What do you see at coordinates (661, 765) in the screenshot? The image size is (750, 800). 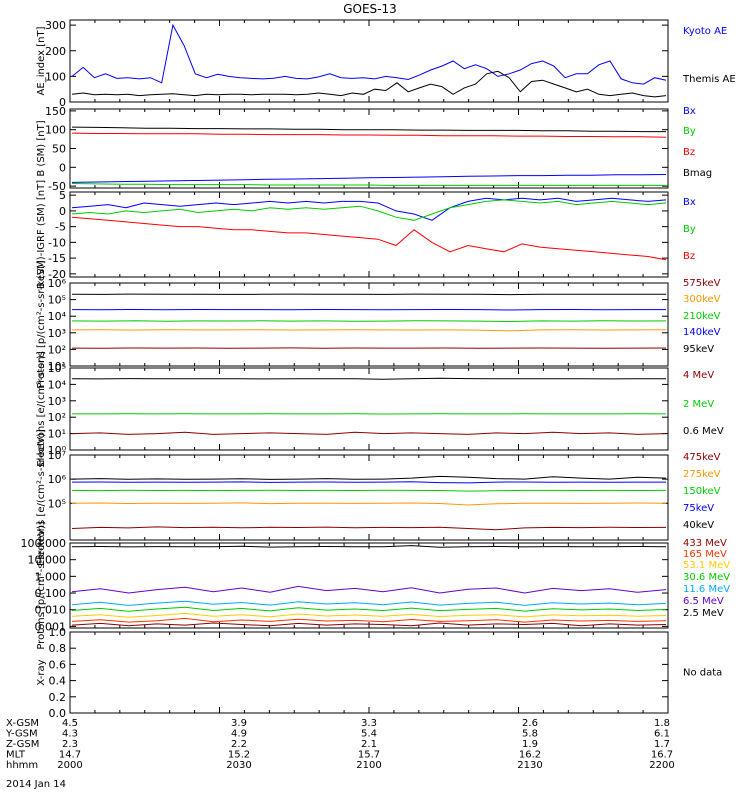 I see `ephemeris-value: 2200` at bounding box center [661, 765].